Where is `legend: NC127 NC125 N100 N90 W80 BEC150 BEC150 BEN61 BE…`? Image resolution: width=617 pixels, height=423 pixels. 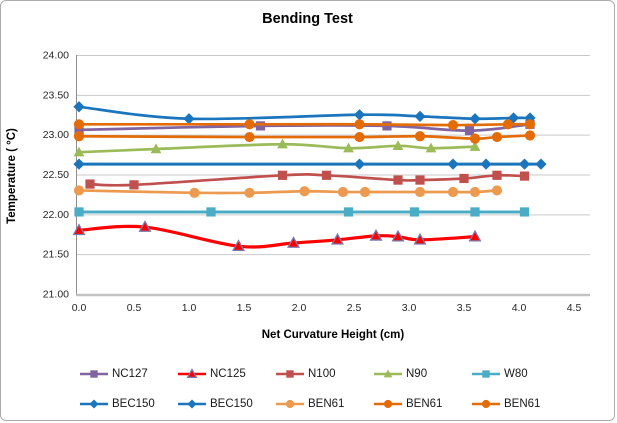
legend: NC127 NC125 N100 N90 W80 BEC150 BEC150 BEN61 BE… is located at coordinates (325, 389).